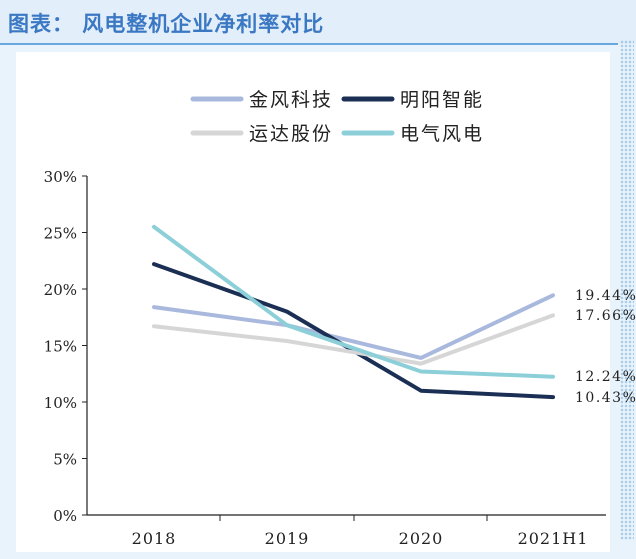  I want to click on title-divider, so click(309, 44).